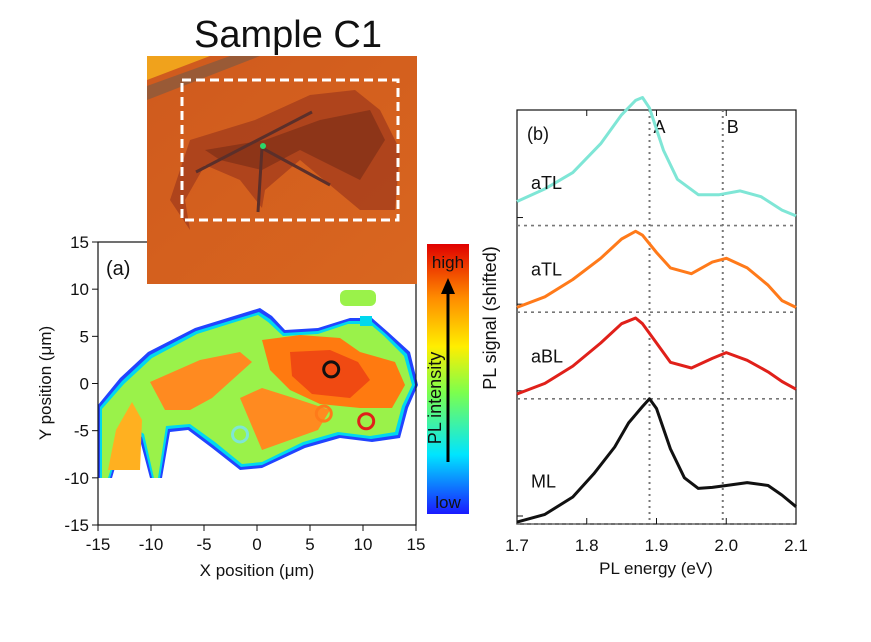 The image size is (871, 642). Describe the element at coordinates (538, 134) in the screenshot. I see `panel-b-label: (b)` at that location.